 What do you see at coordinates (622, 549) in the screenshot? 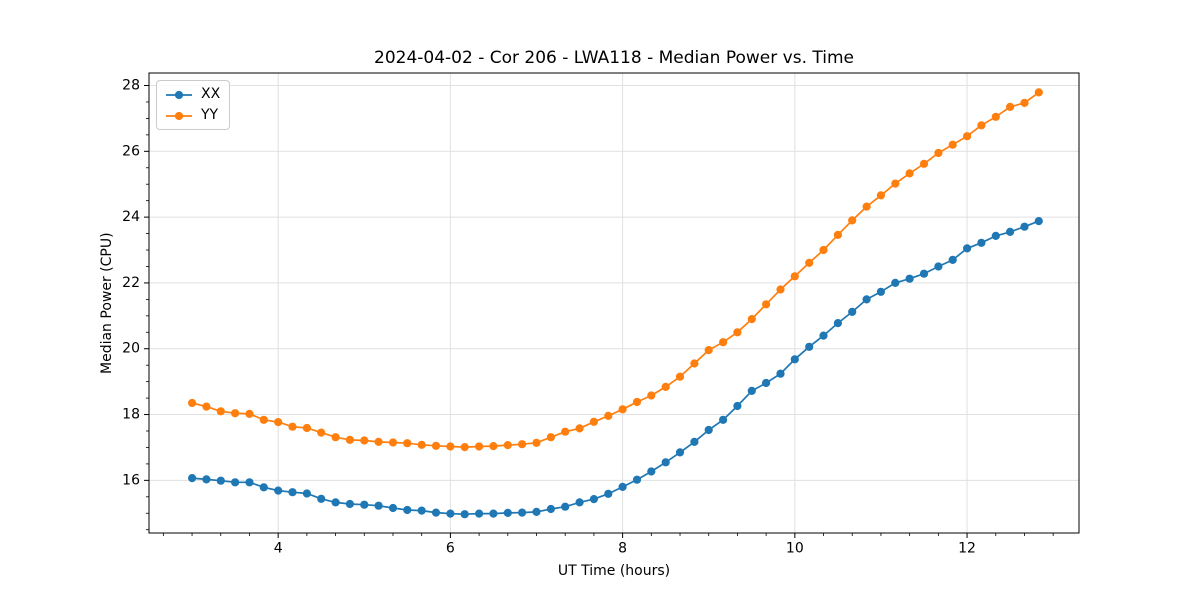
I see `x-tick-label: 8` at bounding box center [622, 549].